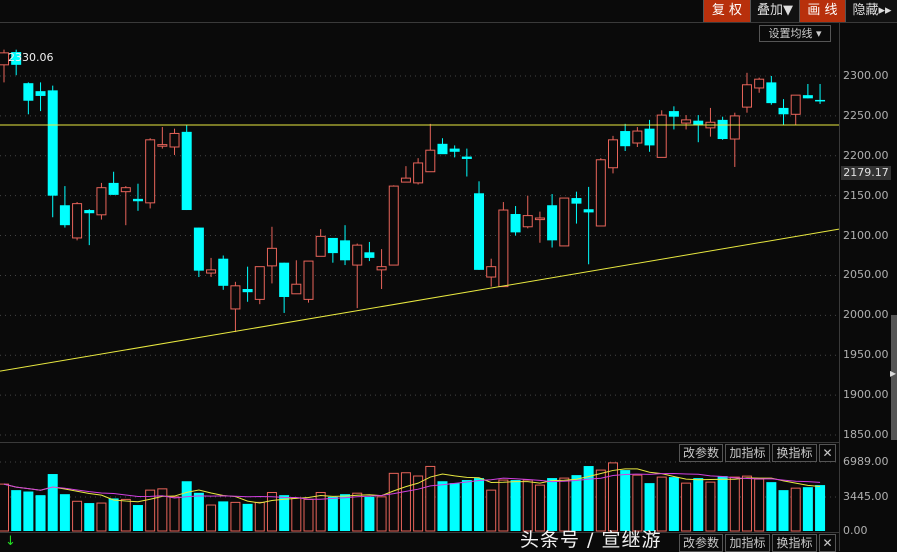  I want to click on close-indicator-button: ✕, so click(827, 453).